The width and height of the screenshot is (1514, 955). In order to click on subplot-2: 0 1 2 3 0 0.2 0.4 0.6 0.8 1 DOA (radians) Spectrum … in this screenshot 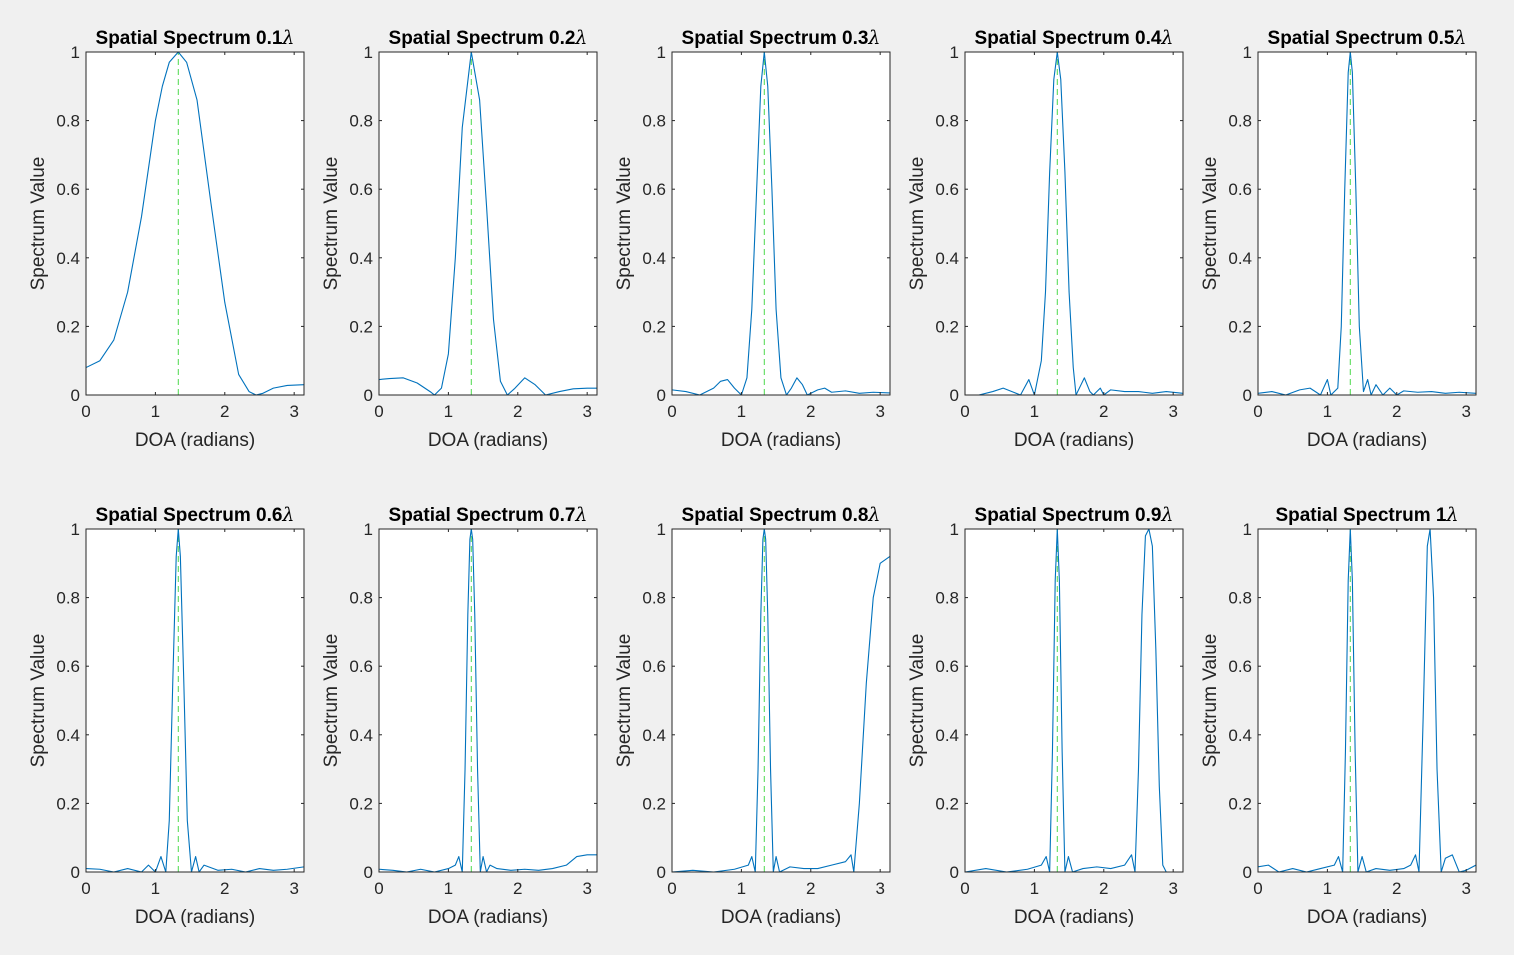, I will do `click(459, 239)`.